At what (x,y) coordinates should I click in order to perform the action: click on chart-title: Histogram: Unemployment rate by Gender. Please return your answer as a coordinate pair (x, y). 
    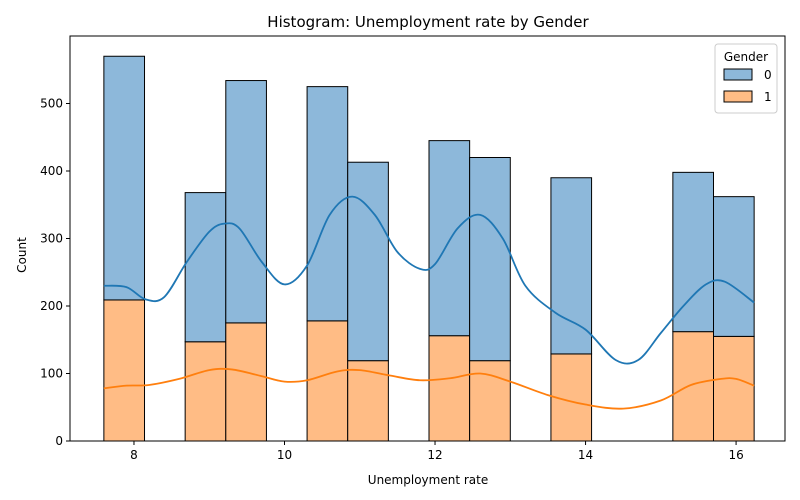
    Looking at the image, I should click on (428, 22).